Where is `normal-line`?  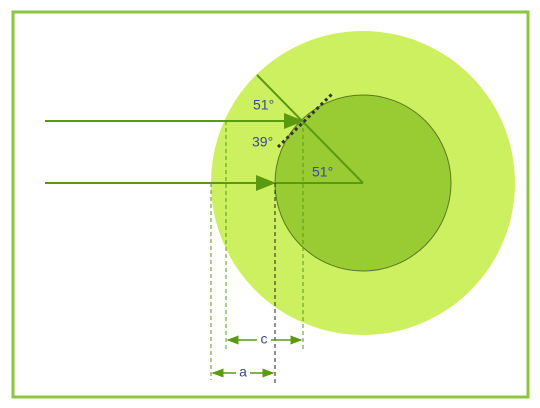 normal-line is located at coordinates (310, 129).